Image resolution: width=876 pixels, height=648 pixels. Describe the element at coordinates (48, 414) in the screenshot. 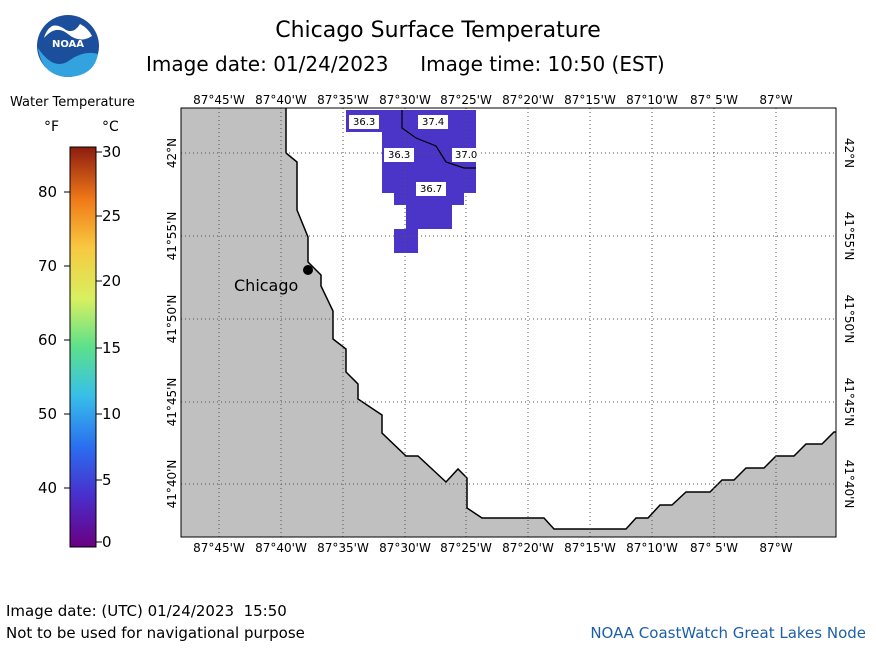

I see `legend-tick-f: 50` at that location.